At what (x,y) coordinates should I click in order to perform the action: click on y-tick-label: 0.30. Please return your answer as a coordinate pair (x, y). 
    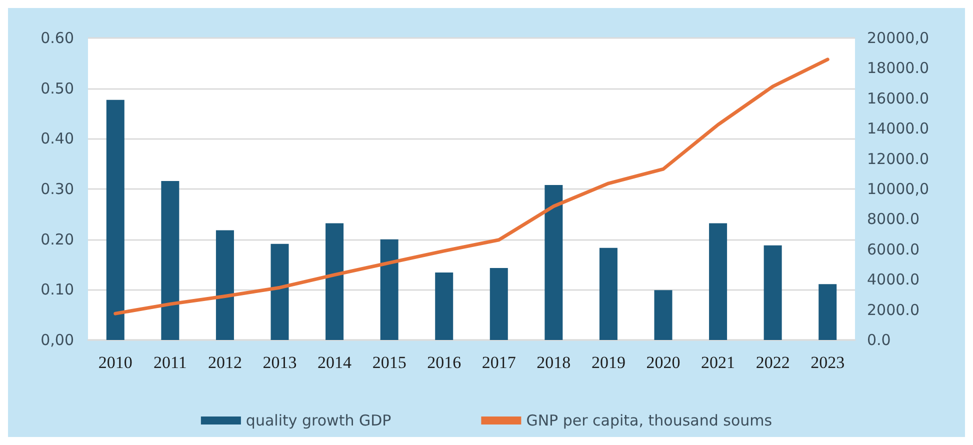
    Looking at the image, I should click on (57, 189).